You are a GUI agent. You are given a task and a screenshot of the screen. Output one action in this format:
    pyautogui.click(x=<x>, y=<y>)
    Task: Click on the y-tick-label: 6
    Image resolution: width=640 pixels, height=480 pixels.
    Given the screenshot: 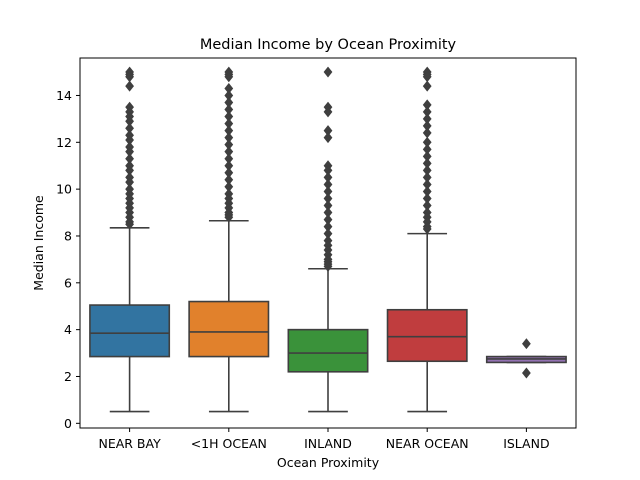 What is the action you would take?
    pyautogui.click(x=68, y=282)
    